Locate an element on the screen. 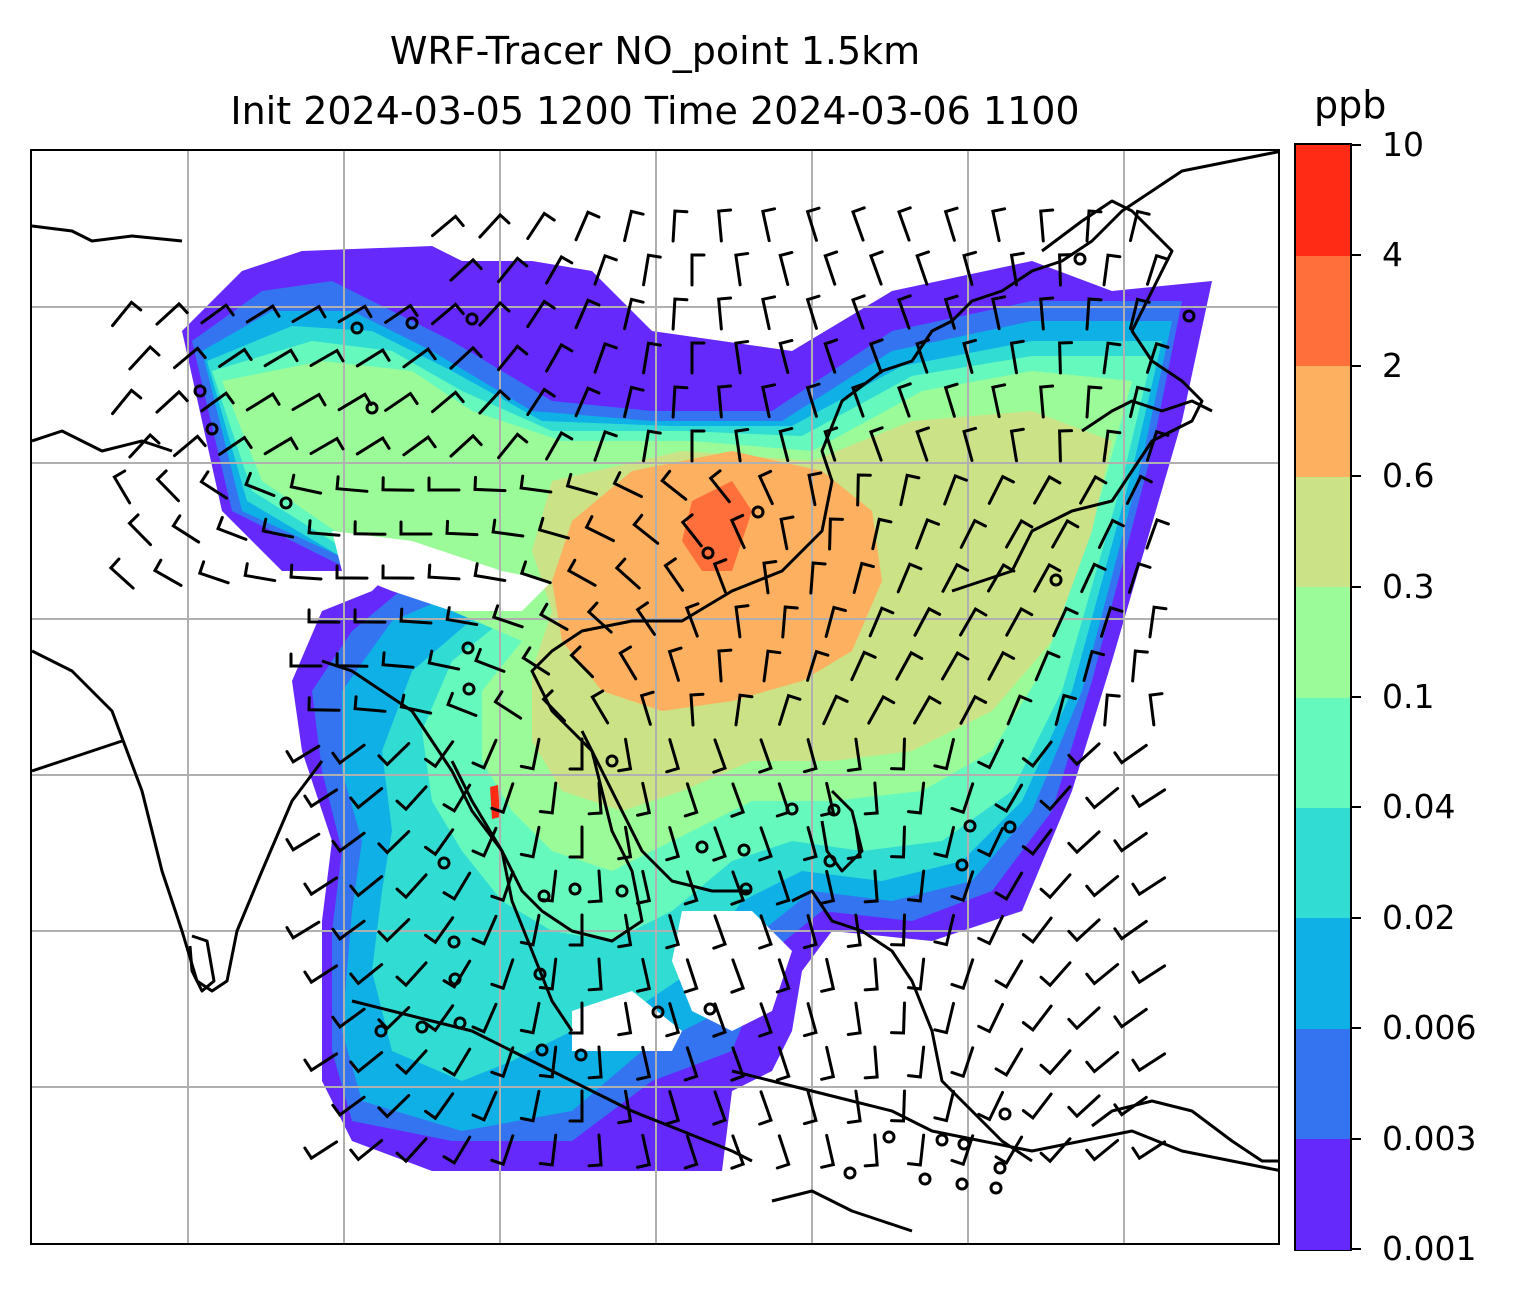  colorbar-segment is located at coordinates (1323, 752).